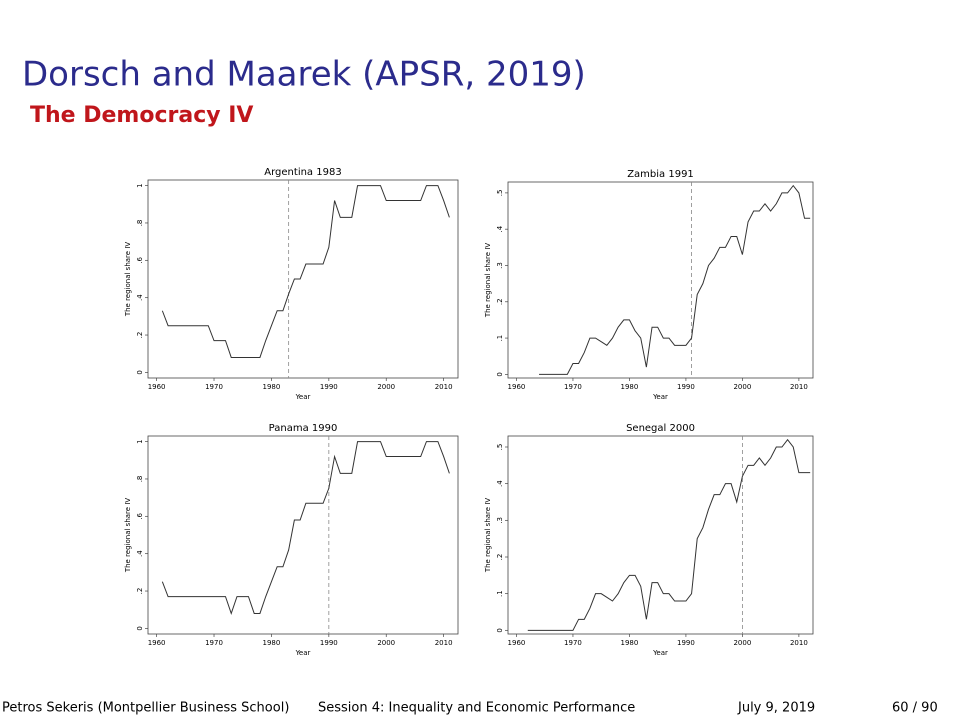  I want to click on footer-page: 60 / 90, so click(915, 708).